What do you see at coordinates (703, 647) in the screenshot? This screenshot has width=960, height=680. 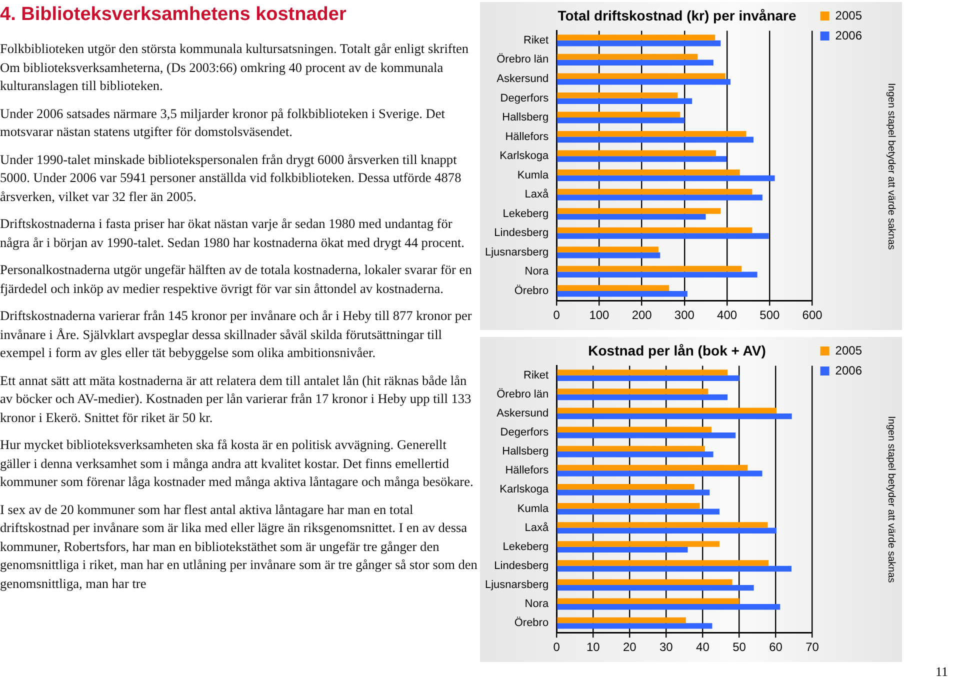 I see `x-tick-label: 40` at bounding box center [703, 647].